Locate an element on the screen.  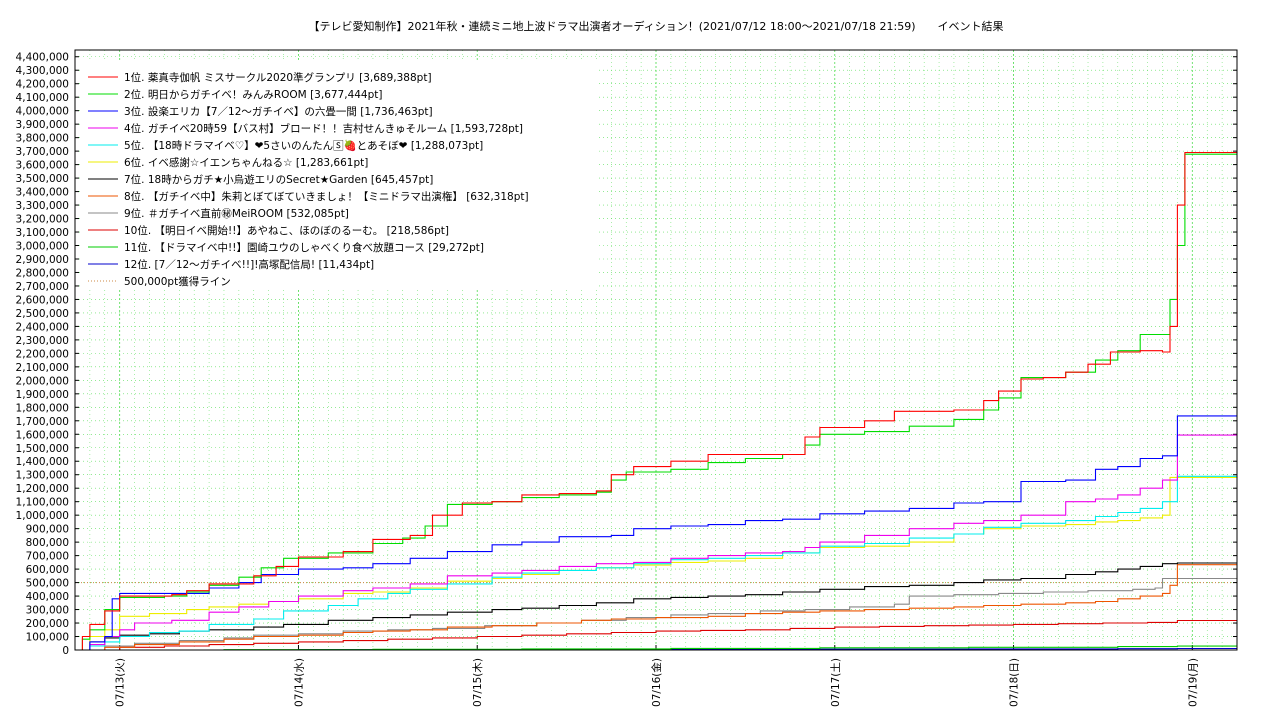
y-tick-label: 1,800,000 is located at coordinates (42, 408).